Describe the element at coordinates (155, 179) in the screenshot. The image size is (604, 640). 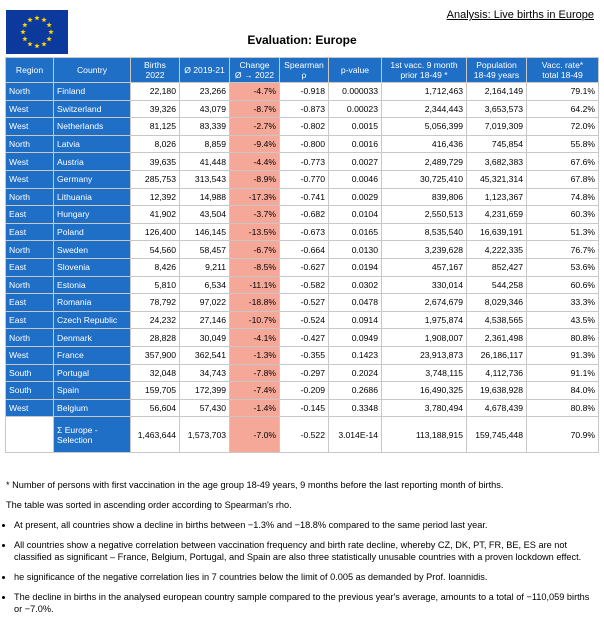
I see `cell: 285,753` at that location.